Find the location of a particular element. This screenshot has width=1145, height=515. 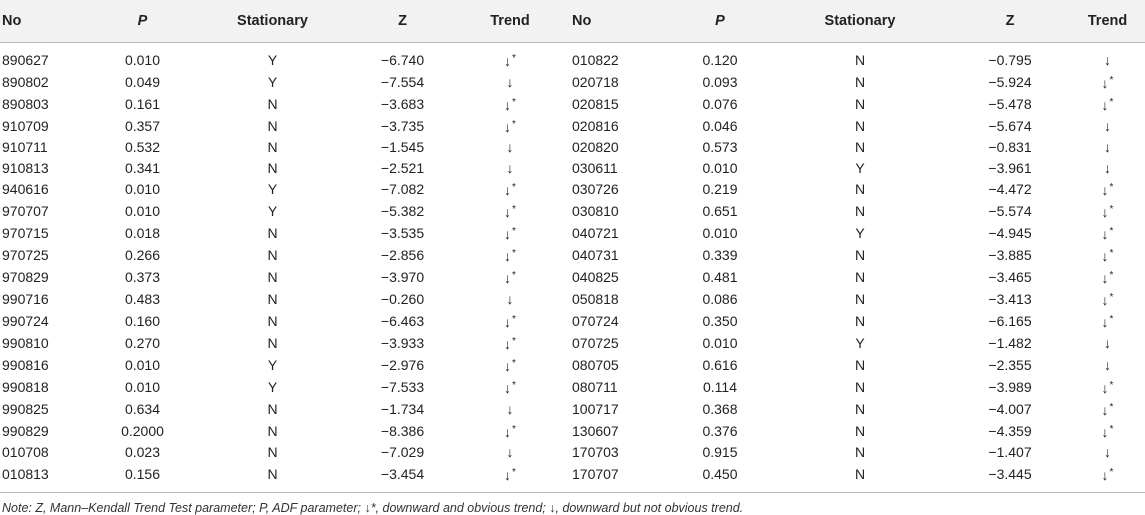

cell-no: 990829 is located at coordinates (25, 431).